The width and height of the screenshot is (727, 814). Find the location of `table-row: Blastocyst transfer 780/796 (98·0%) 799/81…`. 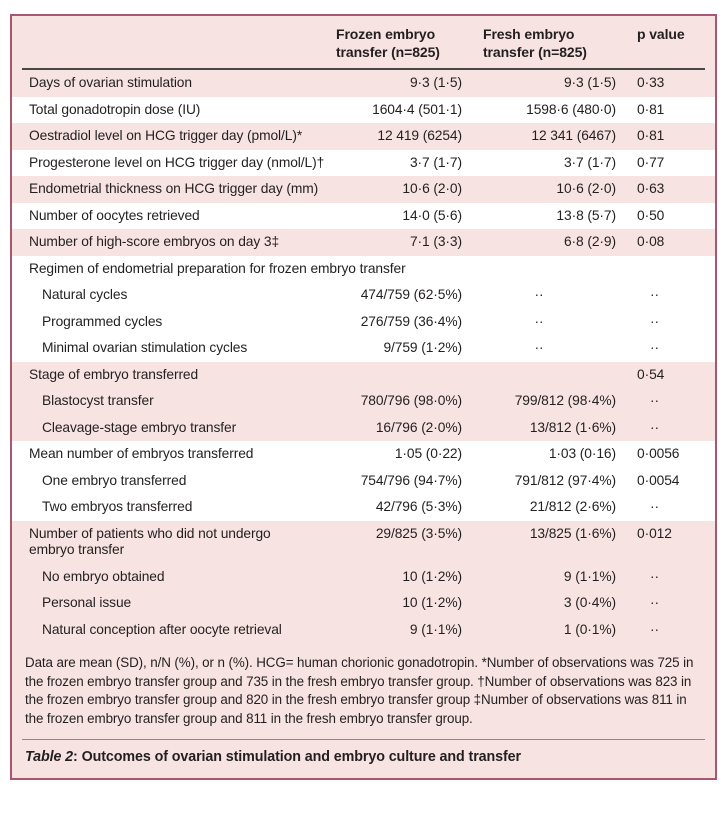

table-row: Blastocyst transfer 780/796 (98·0%) 799/81… is located at coordinates (363, 401).